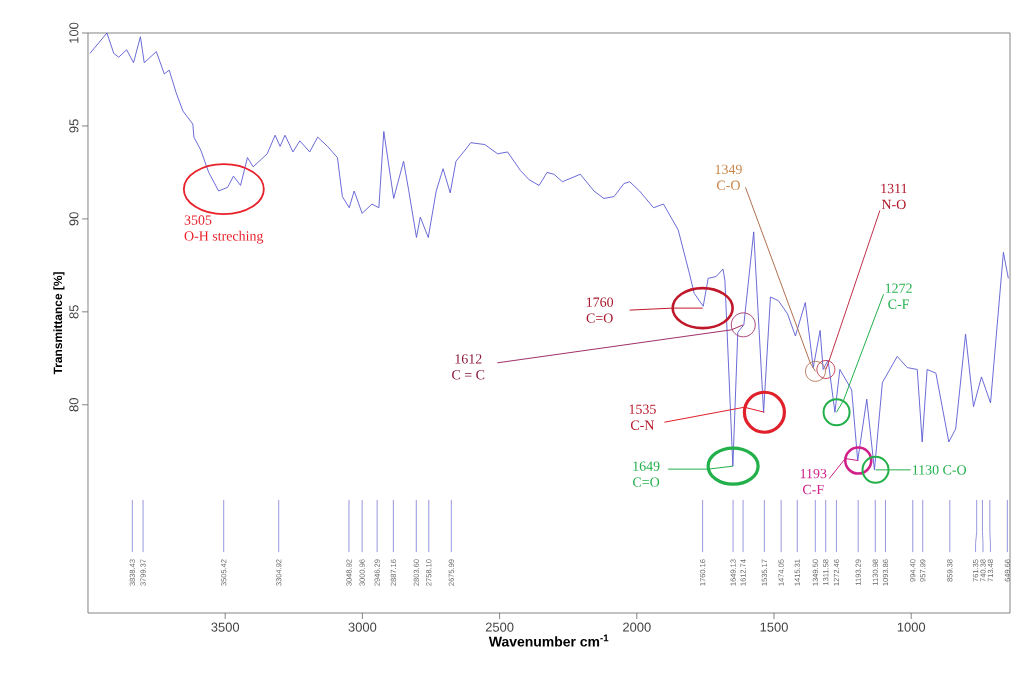 This screenshot has height=686, width=1016. What do you see at coordinates (74, 32) in the screenshot?
I see `y-tick-label: 100` at bounding box center [74, 32].